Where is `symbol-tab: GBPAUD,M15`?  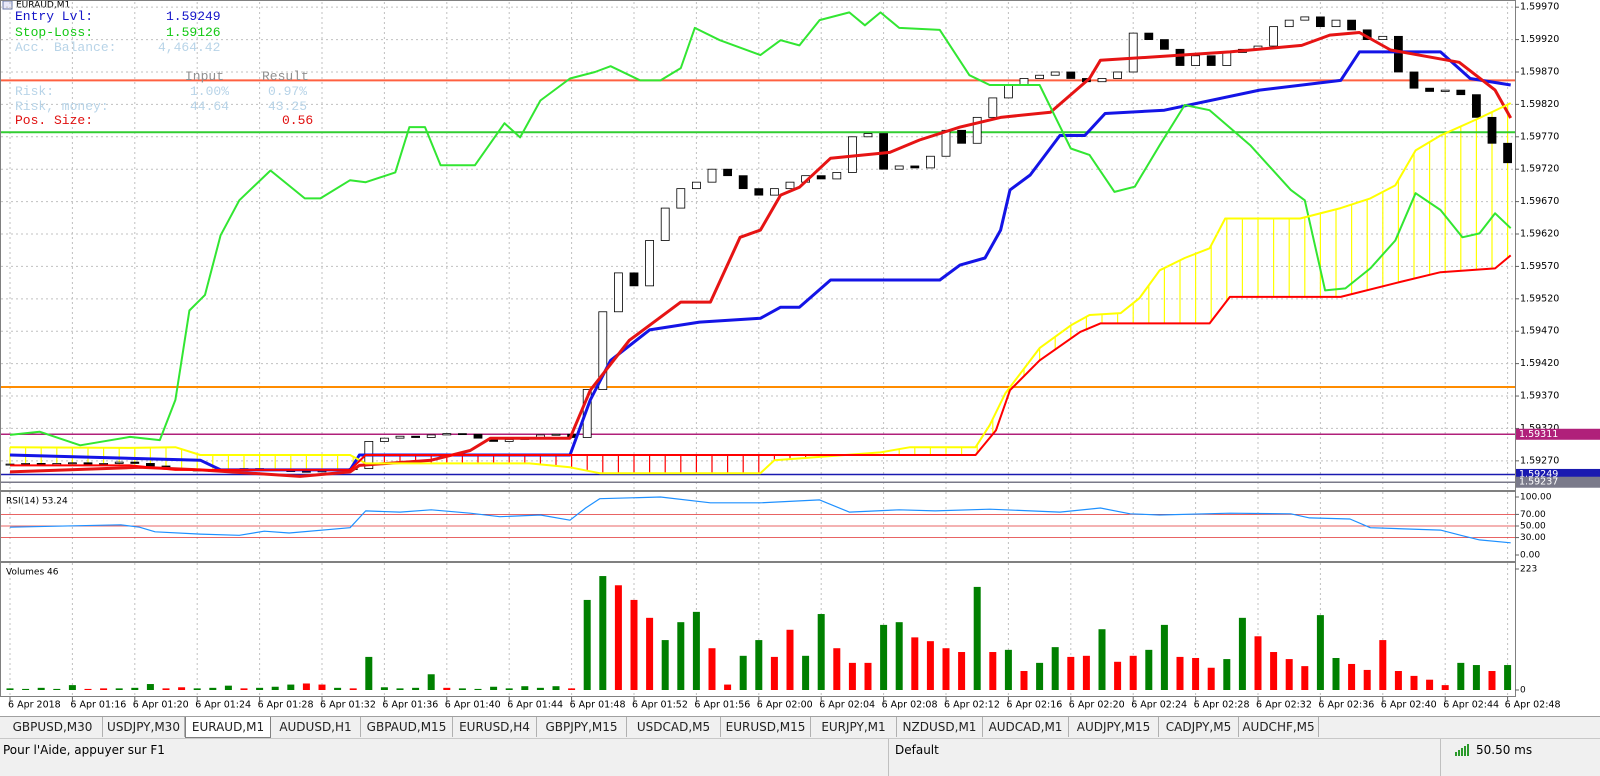
symbol-tab: GBPAUD,M15 is located at coordinates (407, 727).